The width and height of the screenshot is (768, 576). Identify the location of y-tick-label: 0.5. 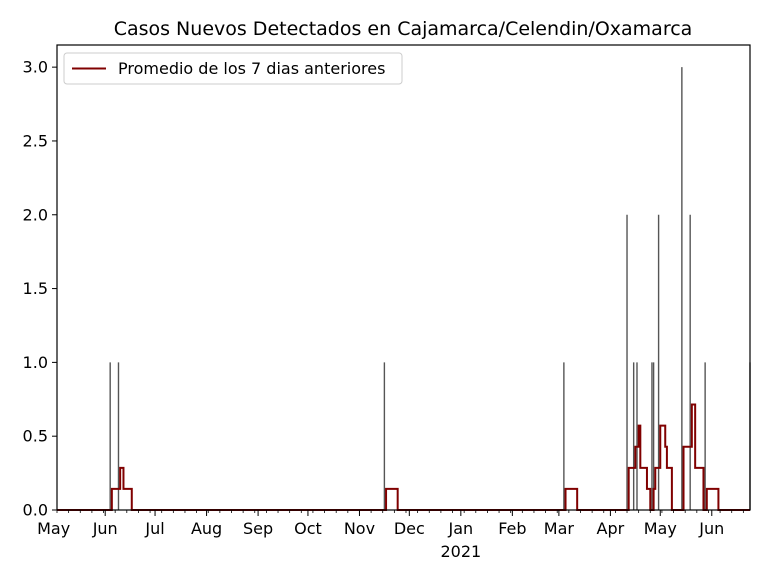
(35, 436).